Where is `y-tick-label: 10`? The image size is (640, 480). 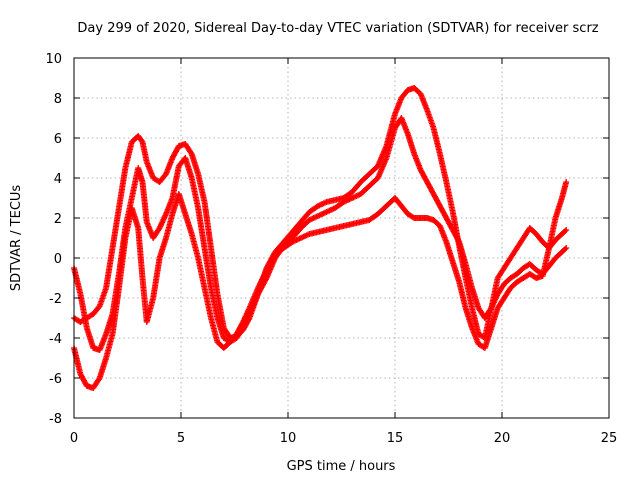 y-tick-label: 10 is located at coordinates (53, 59).